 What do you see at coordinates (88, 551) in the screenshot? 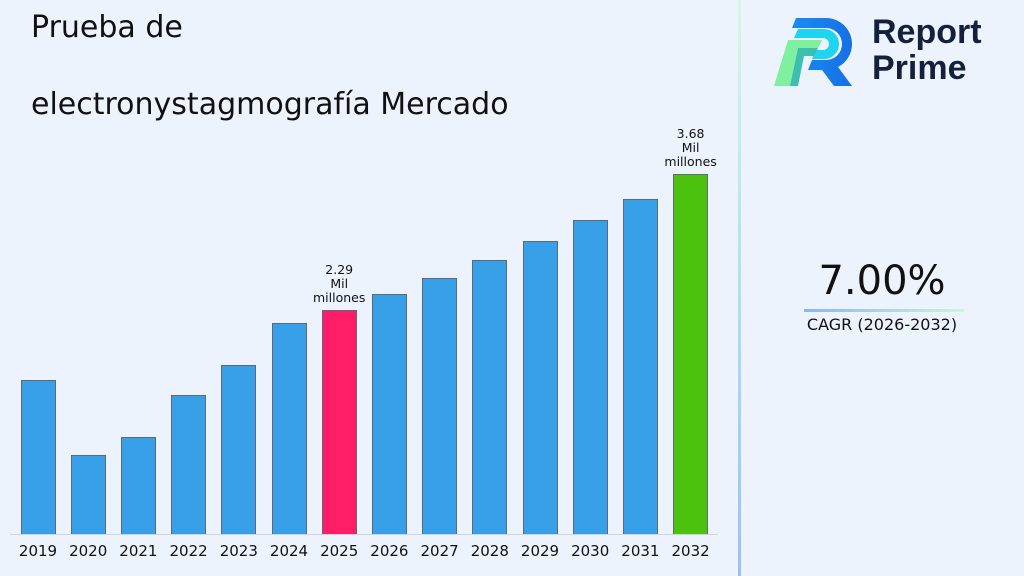
I see `x-tick-label: 2020` at bounding box center [88, 551].